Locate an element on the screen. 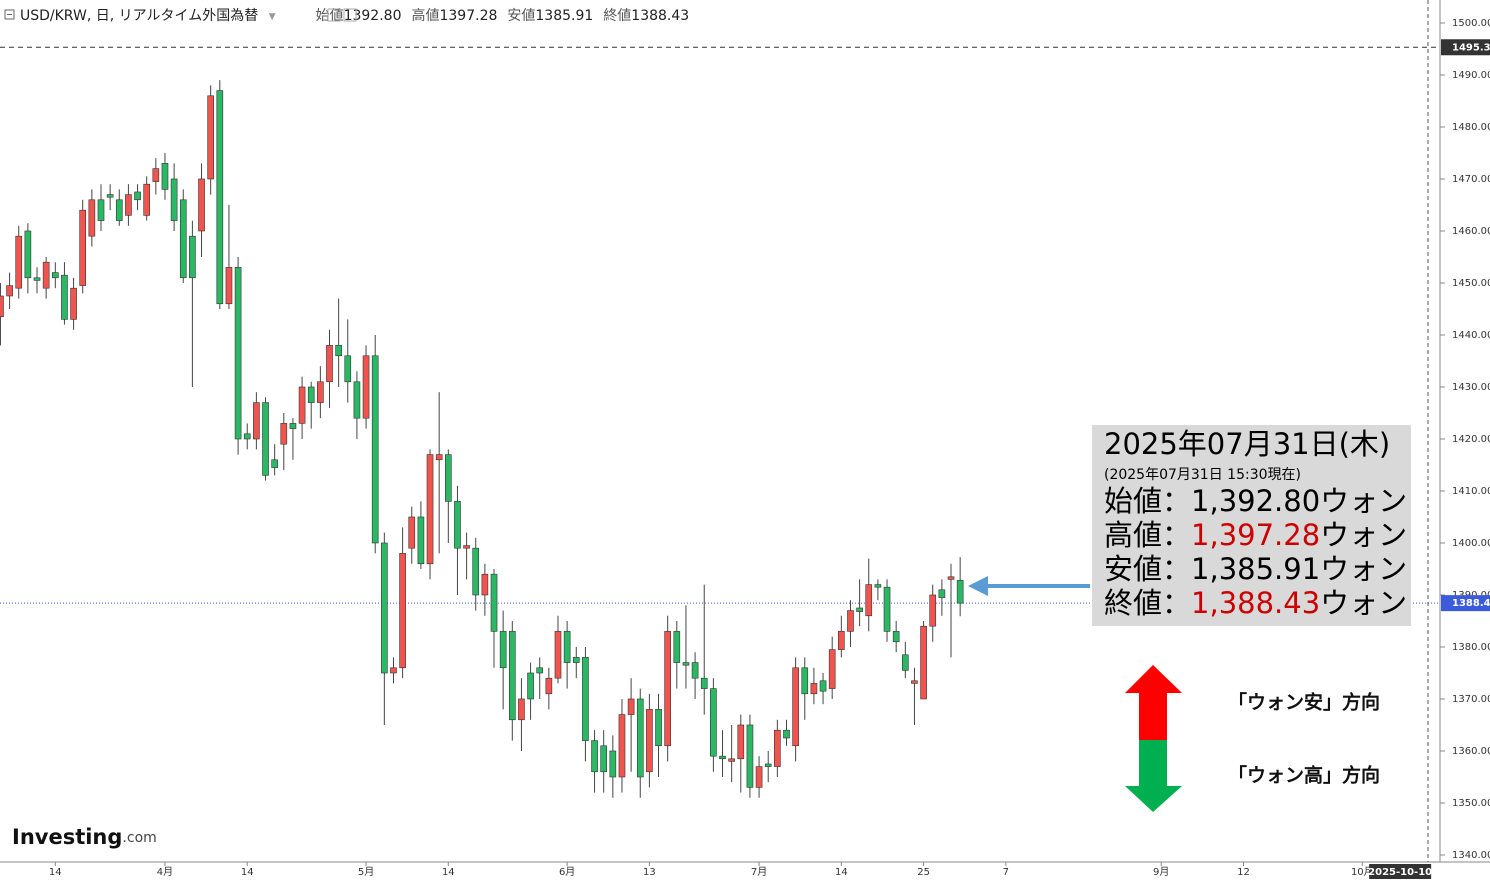  price-tag is located at coordinates (1465, 47).